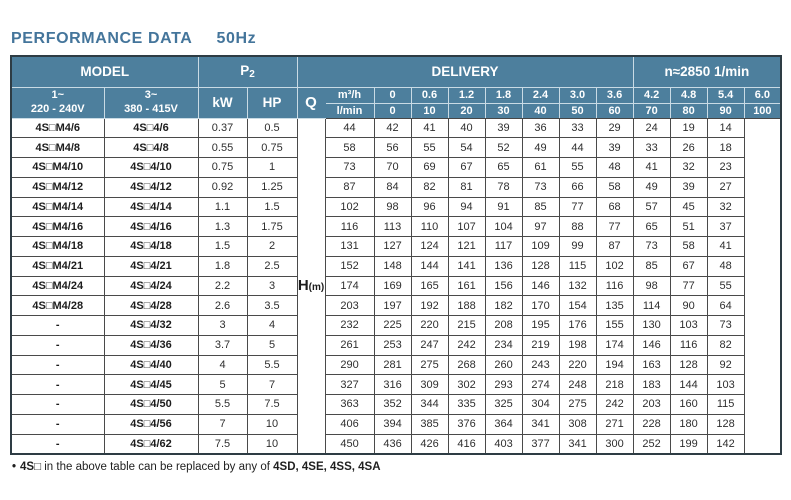 This screenshot has height=500, width=791. Describe the element at coordinates (349, 187) in the screenshot. I see `head-value-cell: 87` at that location.